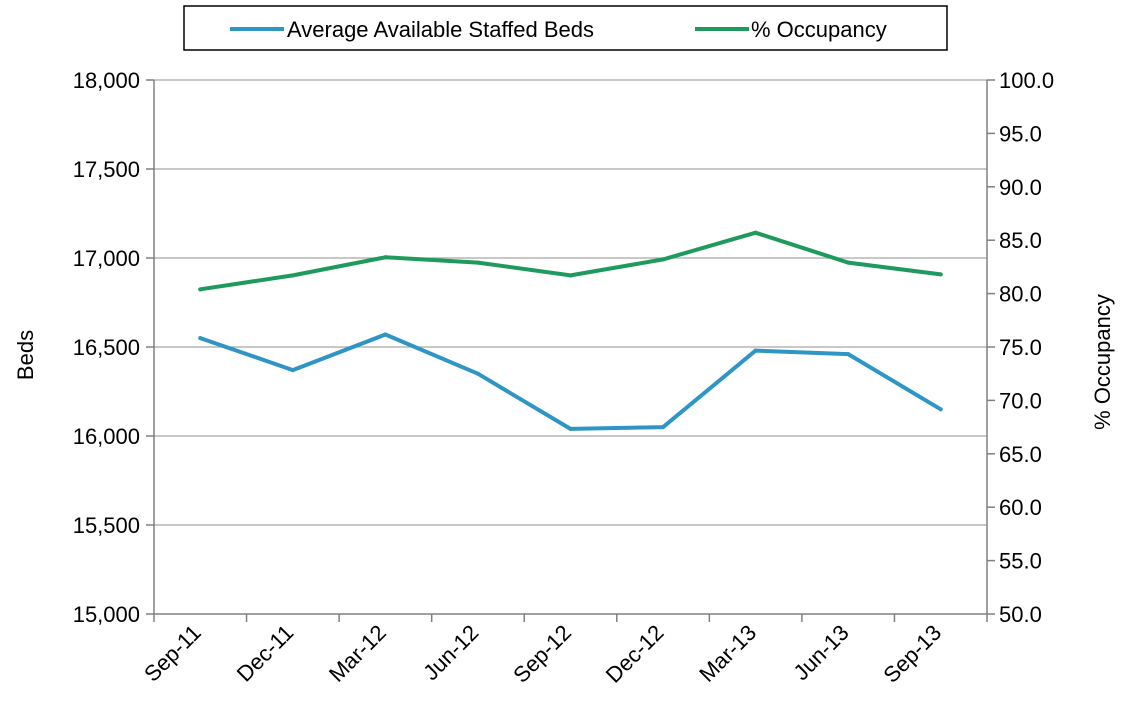  What do you see at coordinates (106, 347) in the screenshot?
I see `left-tick-label: 16,500` at bounding box center [106, 347].